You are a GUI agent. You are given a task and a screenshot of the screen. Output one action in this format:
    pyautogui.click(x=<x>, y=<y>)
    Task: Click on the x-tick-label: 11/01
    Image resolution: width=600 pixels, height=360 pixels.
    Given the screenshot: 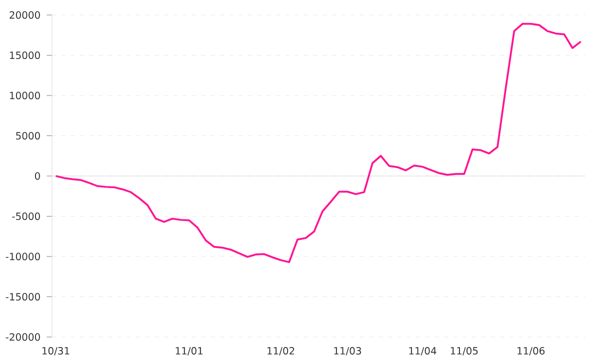 What is the action you would take?
    pyautogui.click(x=189, y=351)
    